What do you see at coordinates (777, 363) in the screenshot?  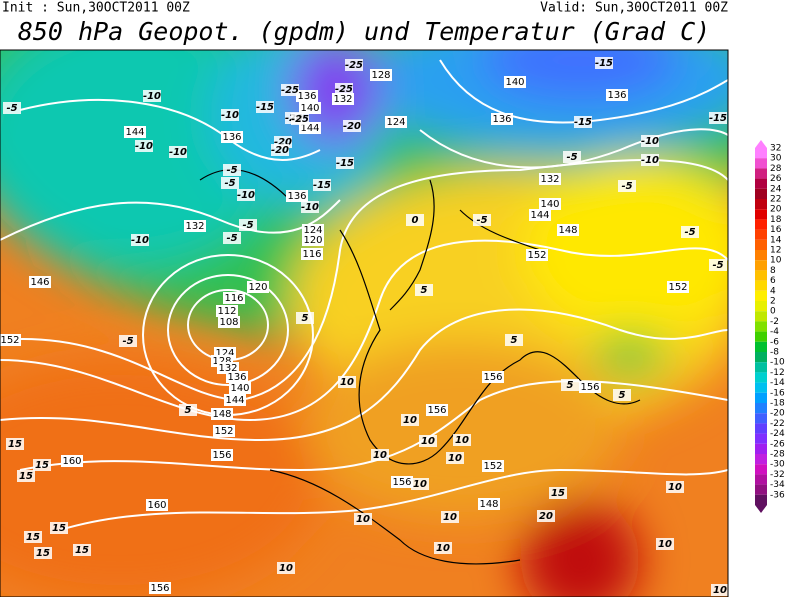 I see `colorbar-label: -10` at bounding box center [777, 363].